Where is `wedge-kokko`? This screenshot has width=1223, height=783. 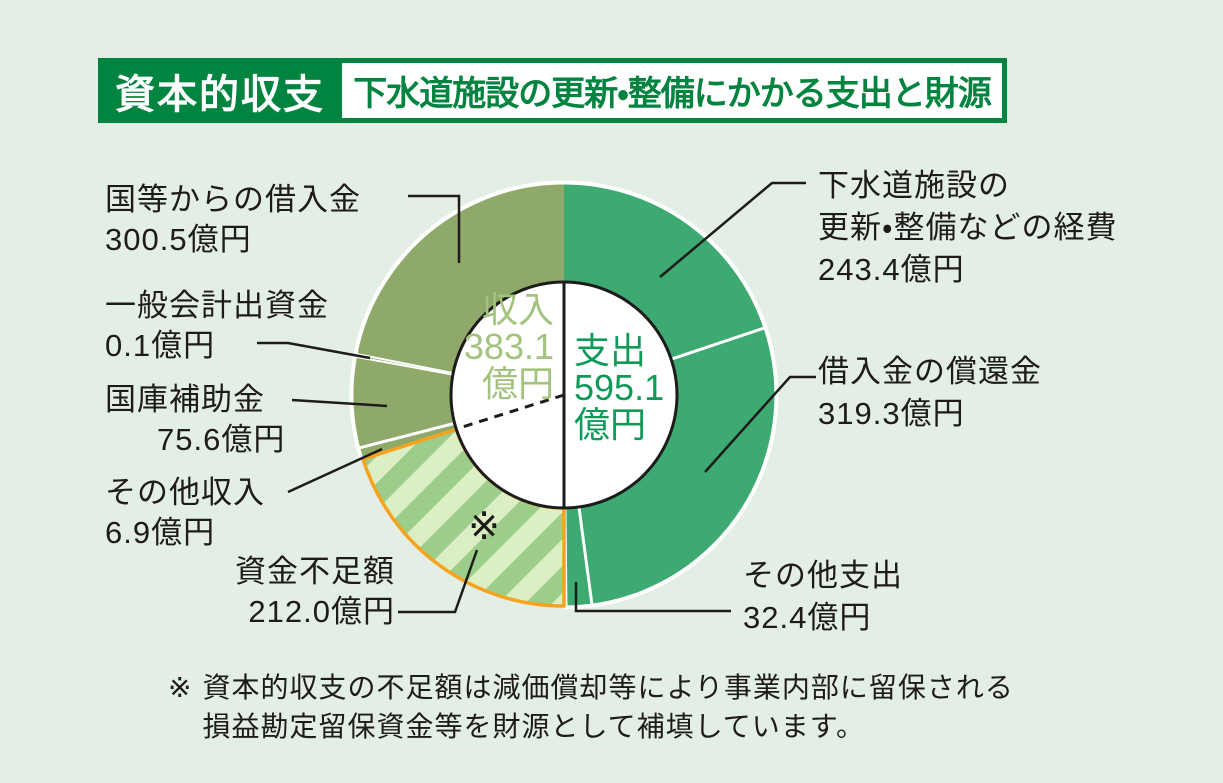 wedge-kokko is located at coordinates (404, 402).